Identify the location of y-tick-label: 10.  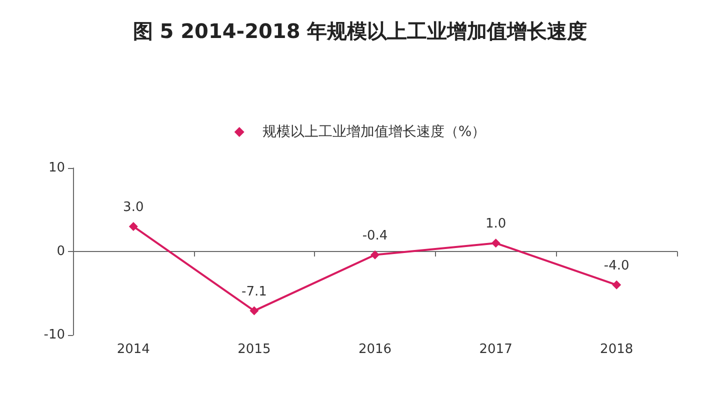
(56, 168).